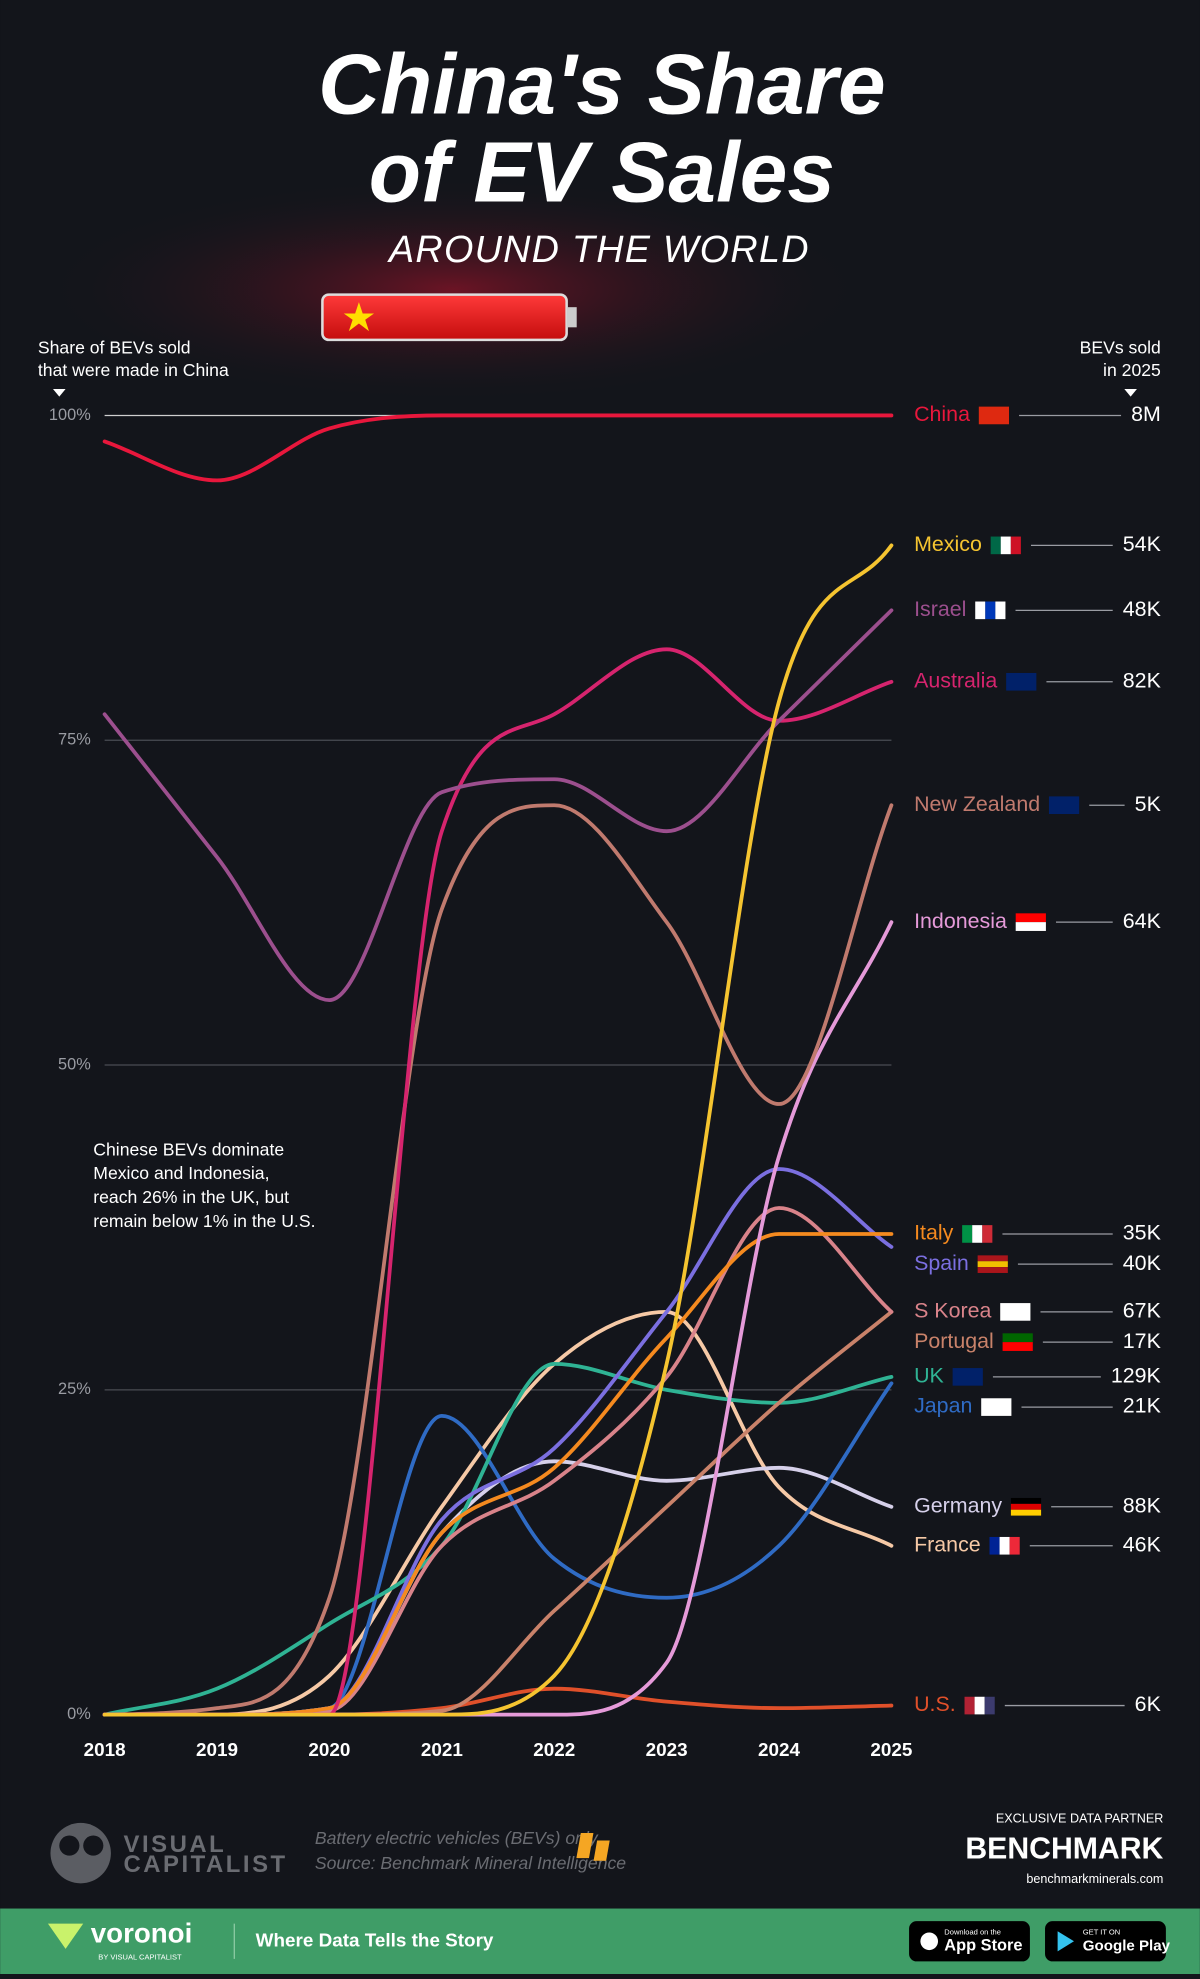  What do you see at coordinates (204, 1221) in the screenshot?
I see `annotation: remain below 1% in the U.S.` at bounding box center [204, 1221].